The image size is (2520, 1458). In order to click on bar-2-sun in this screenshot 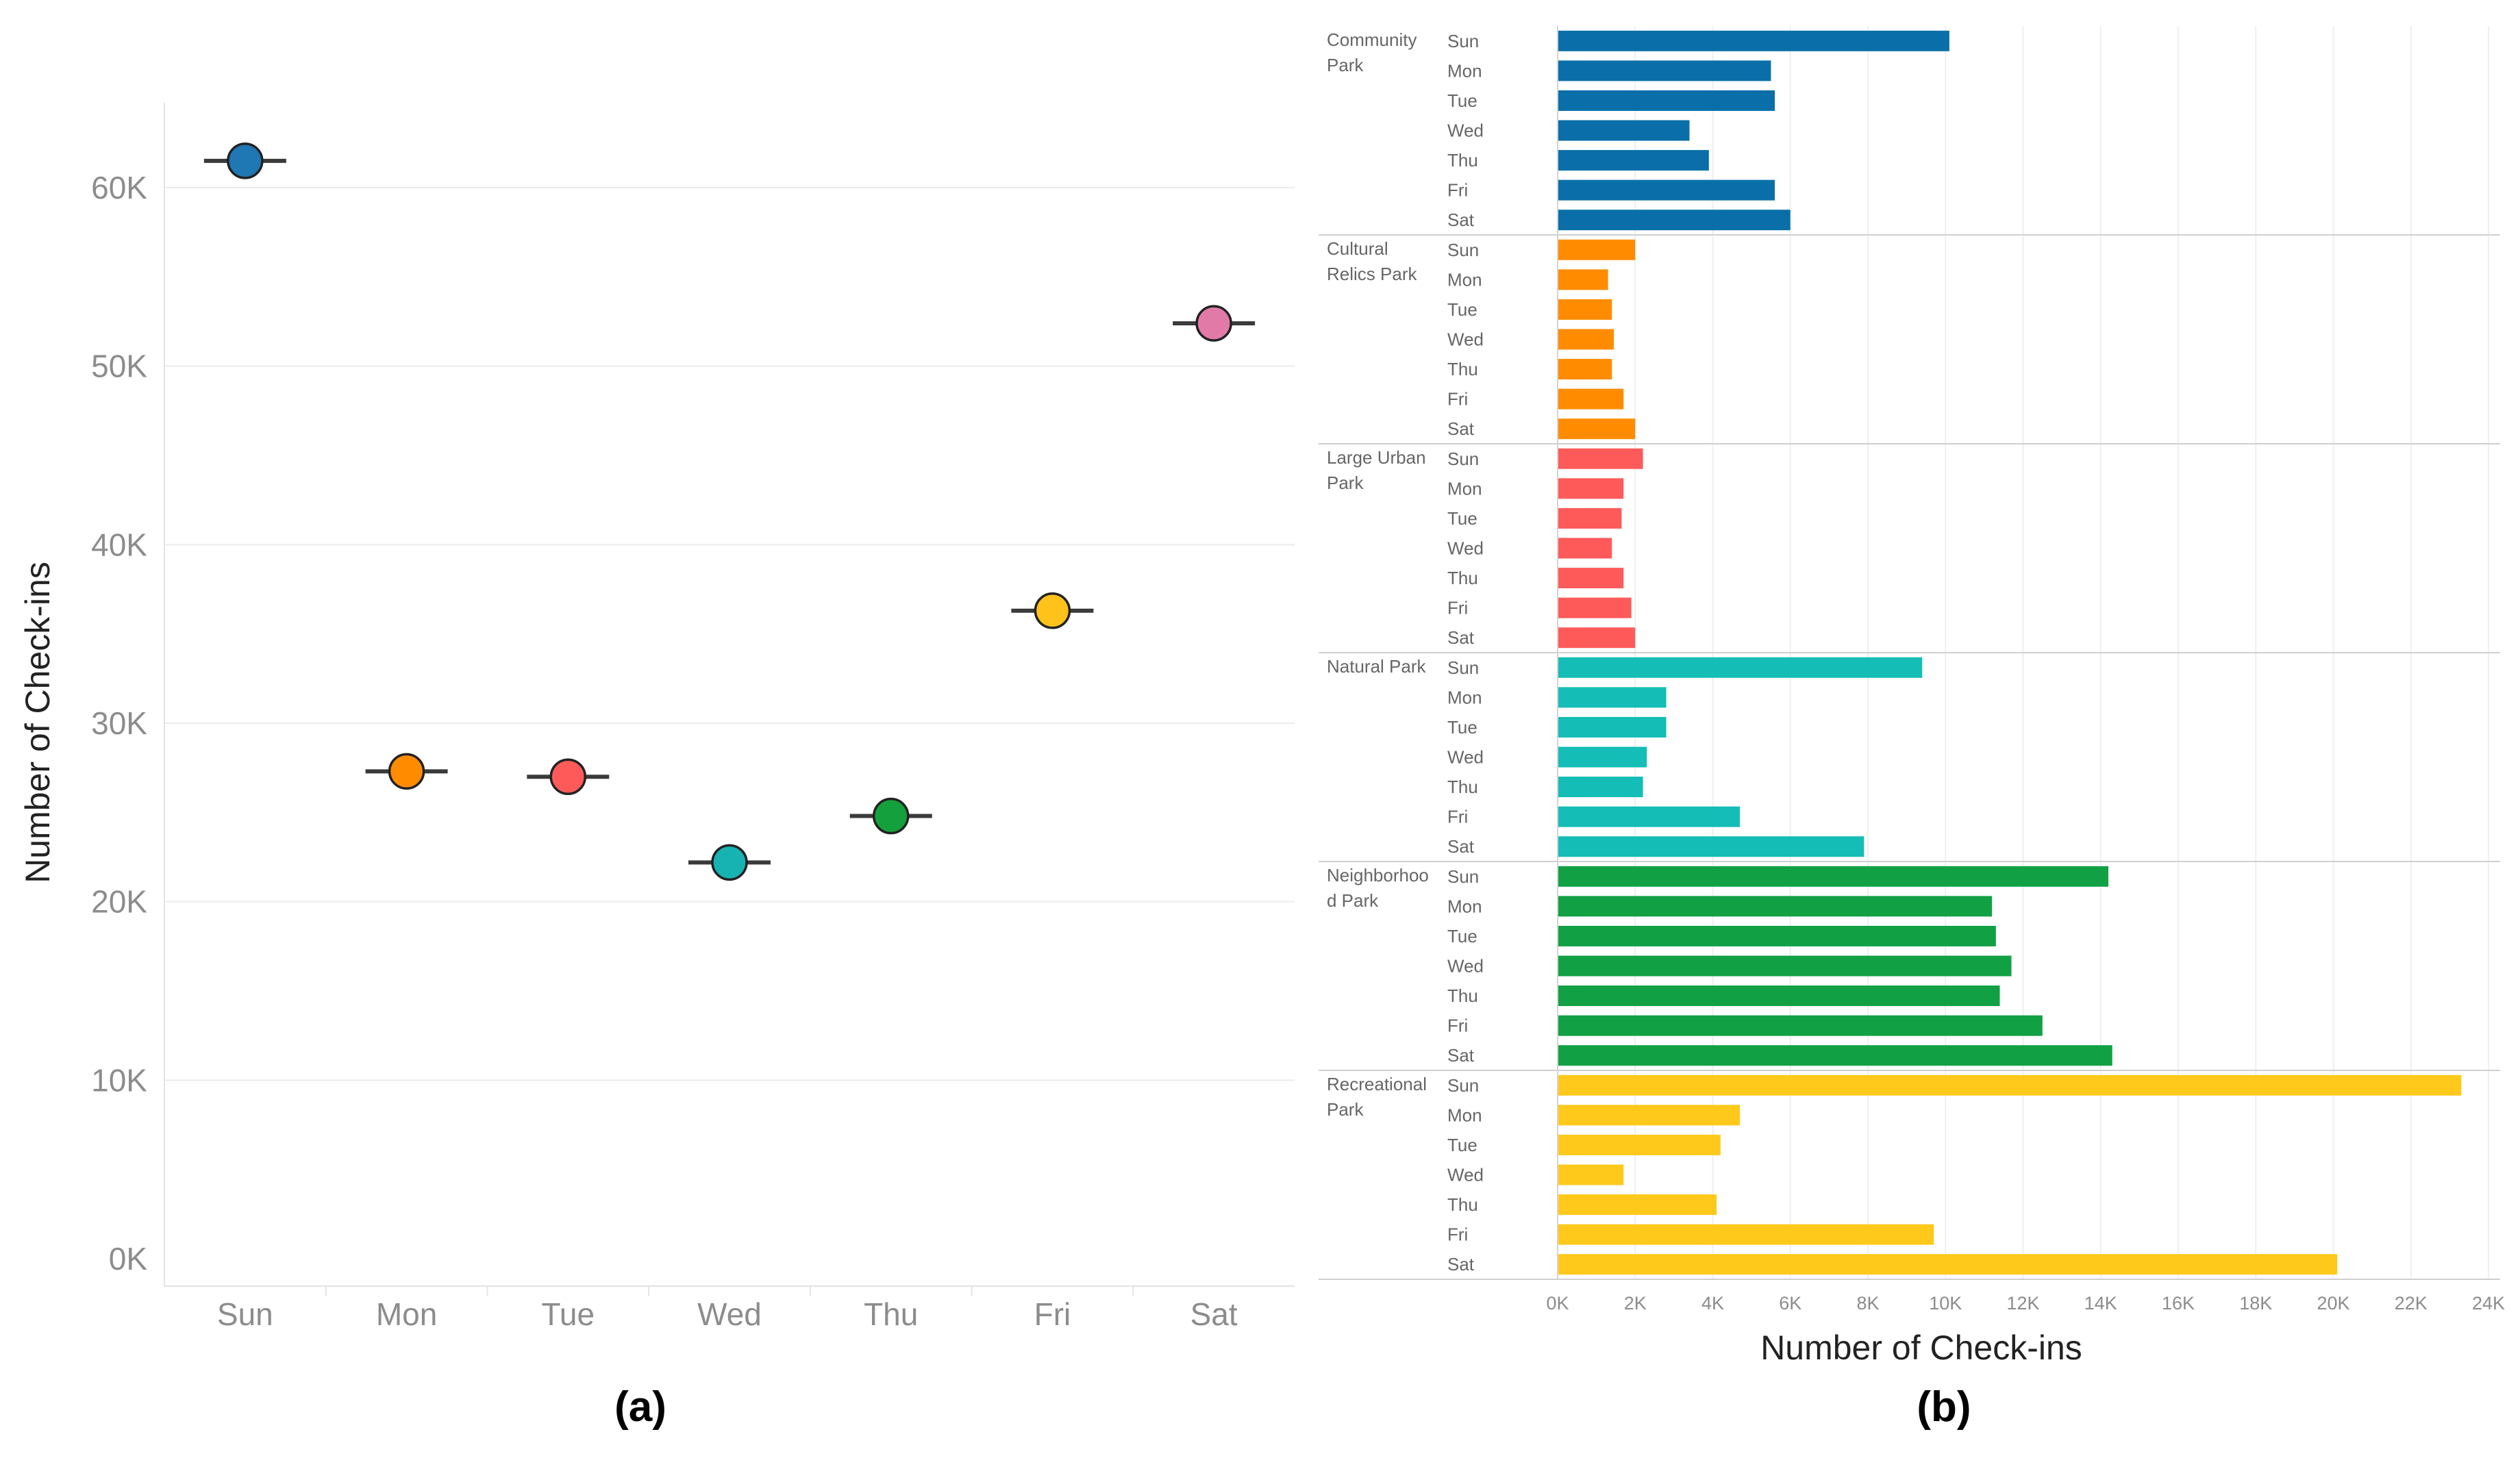, I will do `click(1600, 458)`.